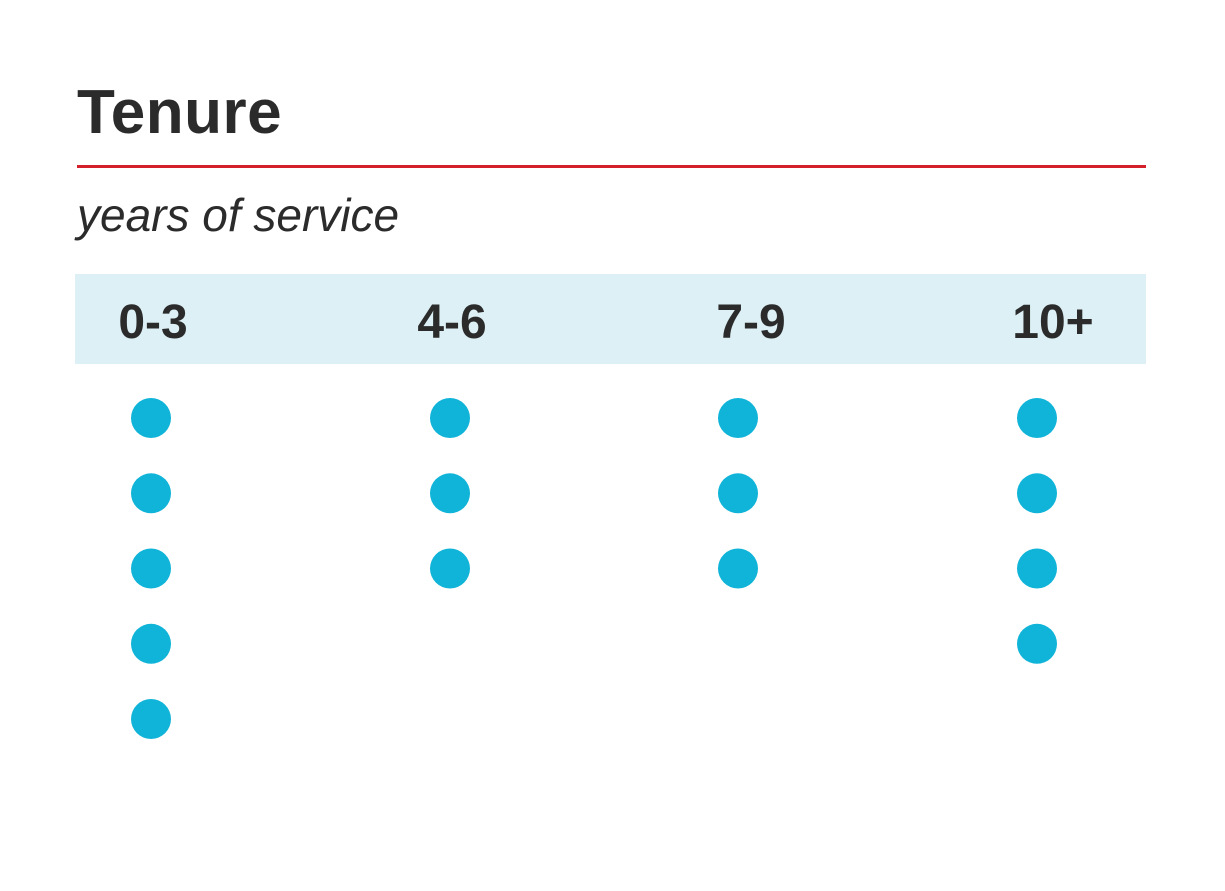 The height and width of the screenshot is (891, 1225). What do you see at coordinates (1037, 493) in the screenshot?
I see `dot-10+-2` at bounding box center [1037, 493].